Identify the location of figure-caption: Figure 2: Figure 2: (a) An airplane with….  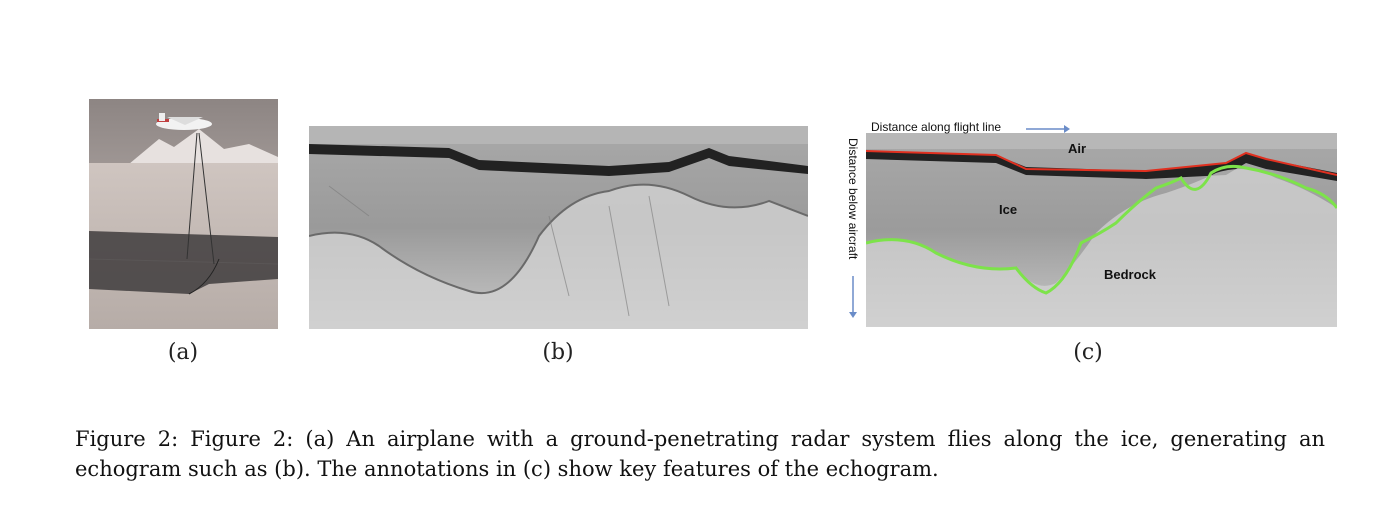
(700, 454).